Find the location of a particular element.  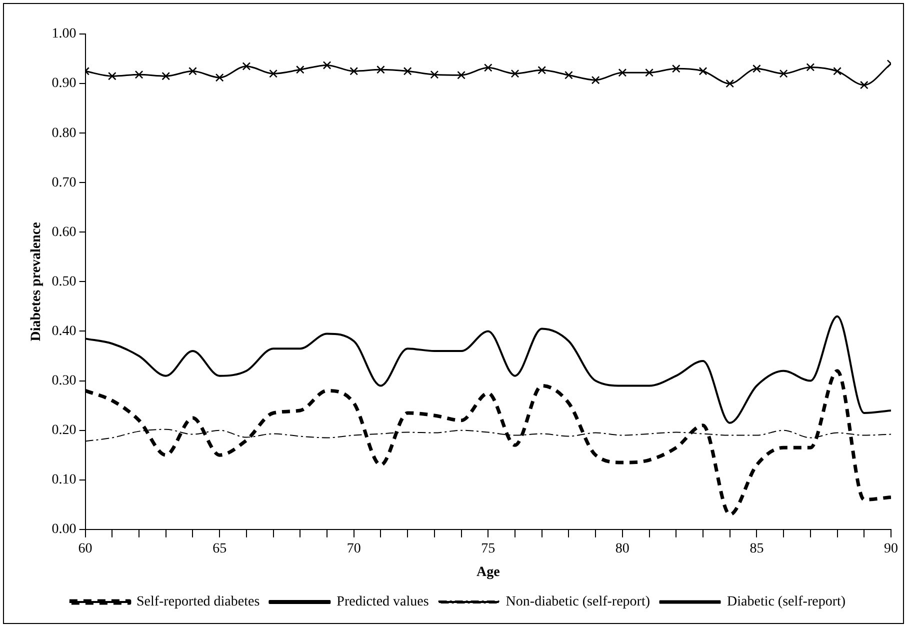

y-tick-label: 0.50 is located at coordinates (64, 282).